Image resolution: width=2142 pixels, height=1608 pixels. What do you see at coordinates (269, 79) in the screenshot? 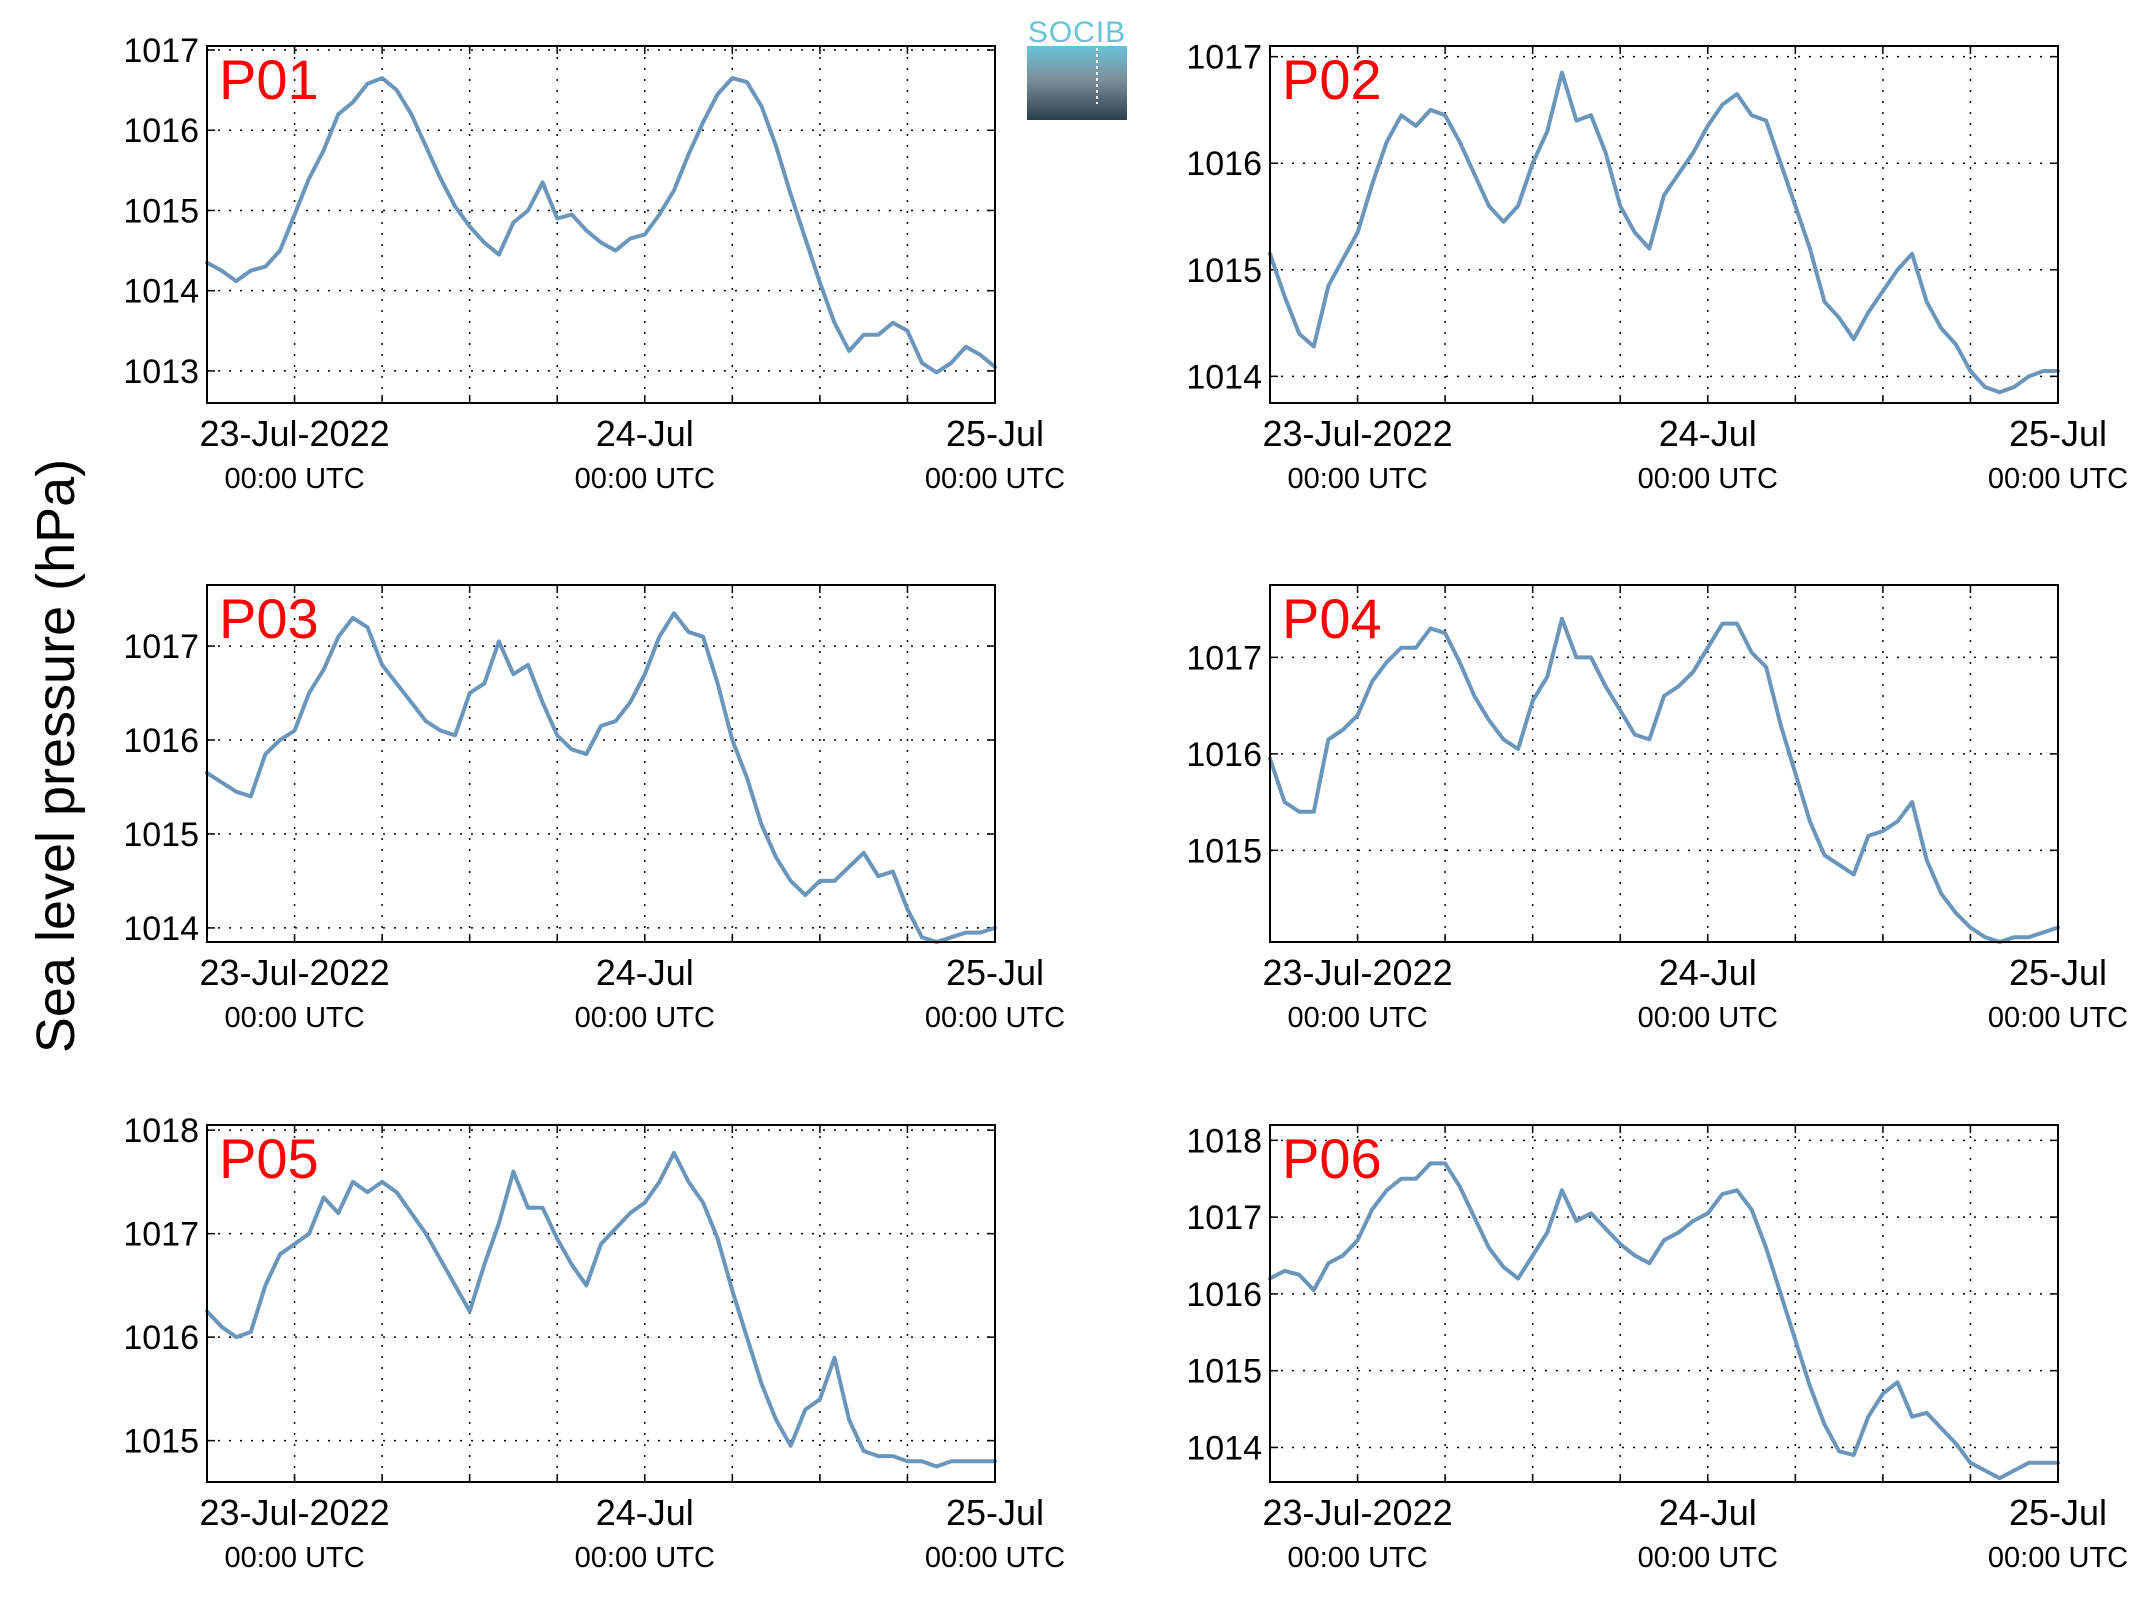
I see `panel-label: P01` at bounding box center [269, 79].